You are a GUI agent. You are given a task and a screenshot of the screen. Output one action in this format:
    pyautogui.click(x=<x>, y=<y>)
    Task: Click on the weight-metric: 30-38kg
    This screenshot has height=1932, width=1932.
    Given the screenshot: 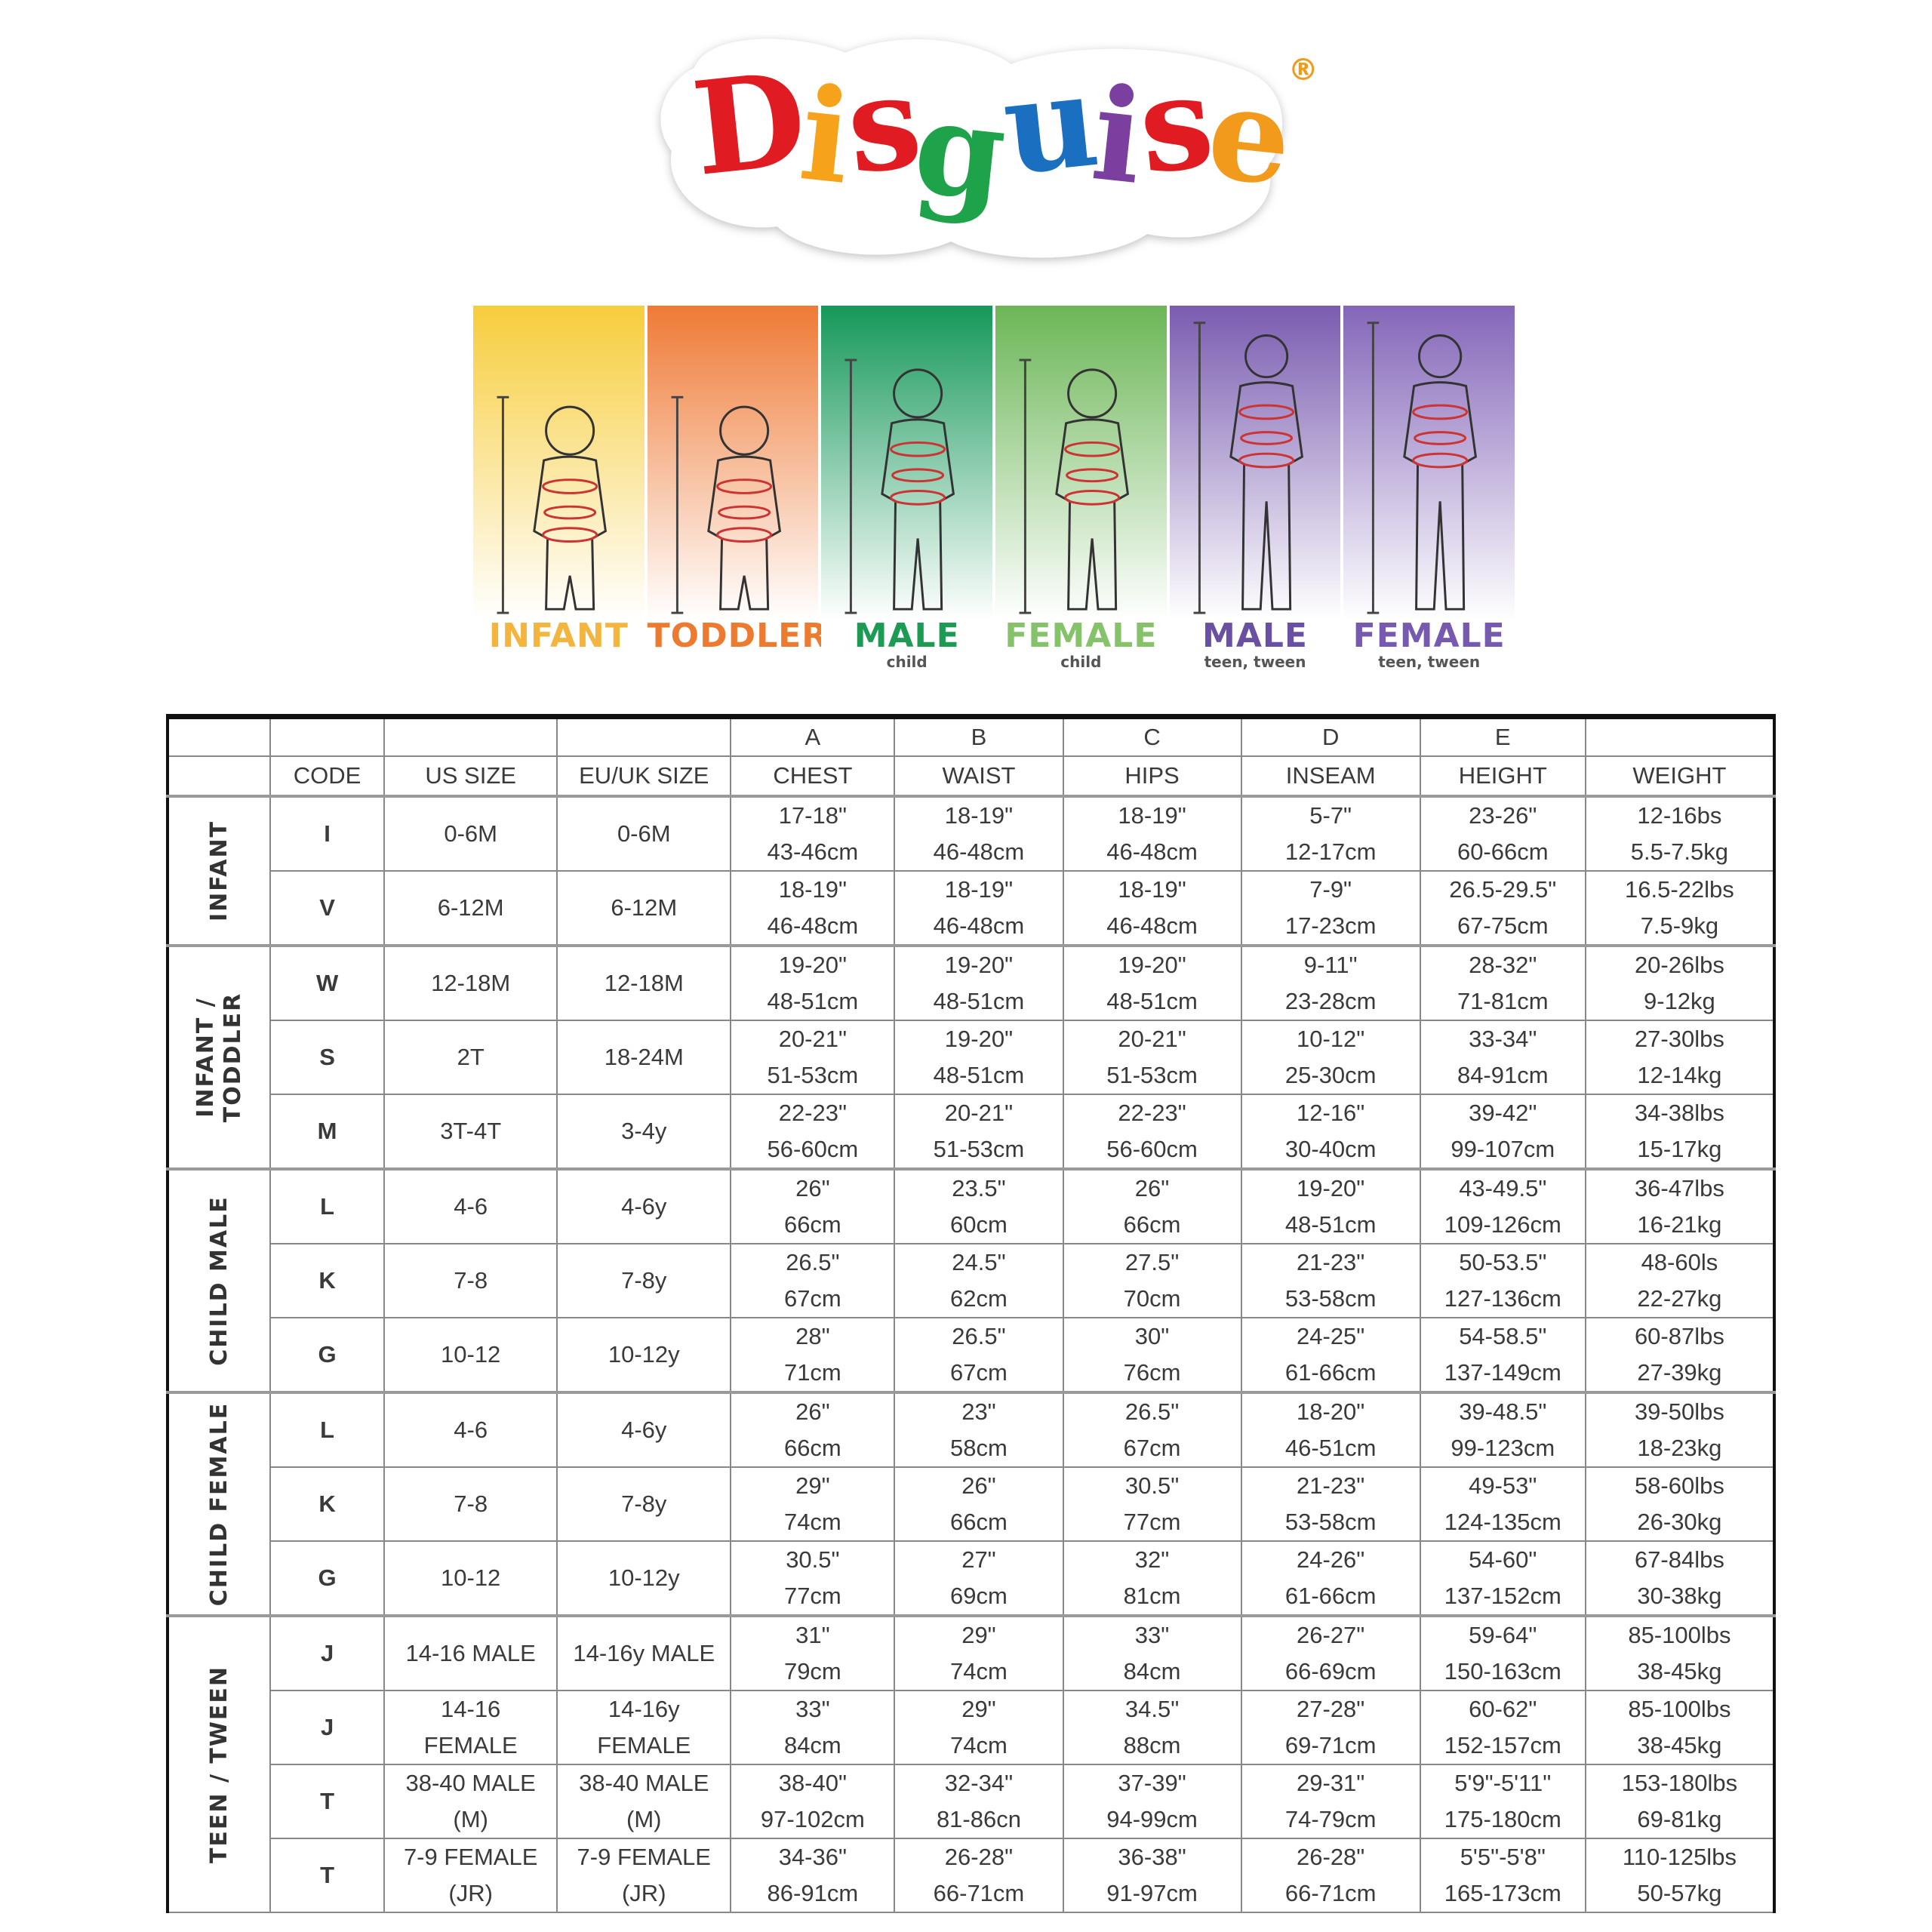 What is the action you would take?
    pyautogui.click(x=1679, y=1596)
    